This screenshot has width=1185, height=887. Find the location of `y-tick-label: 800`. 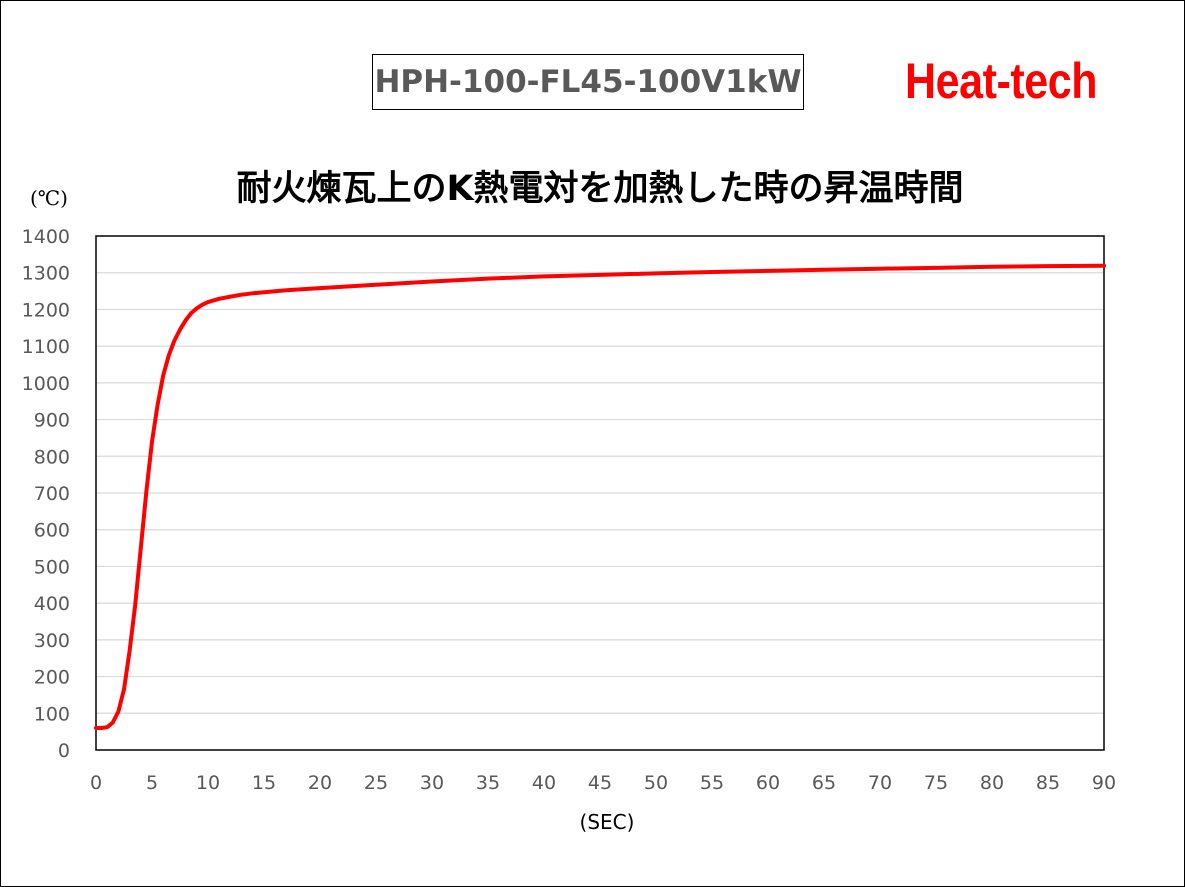

y-tick-label: 800 is located at coordinates (52, 457).